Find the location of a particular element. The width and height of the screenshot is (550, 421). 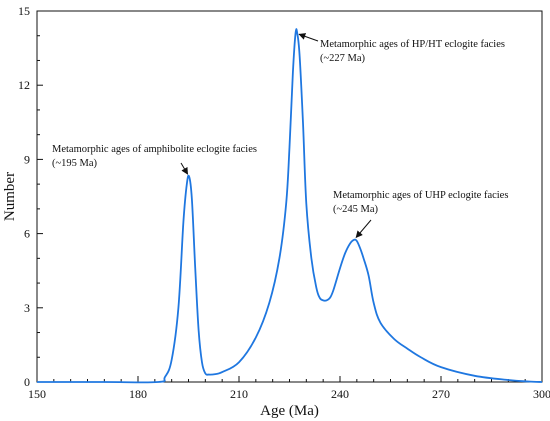

x-tick-label: 150 is located at coordinates (37, 394).